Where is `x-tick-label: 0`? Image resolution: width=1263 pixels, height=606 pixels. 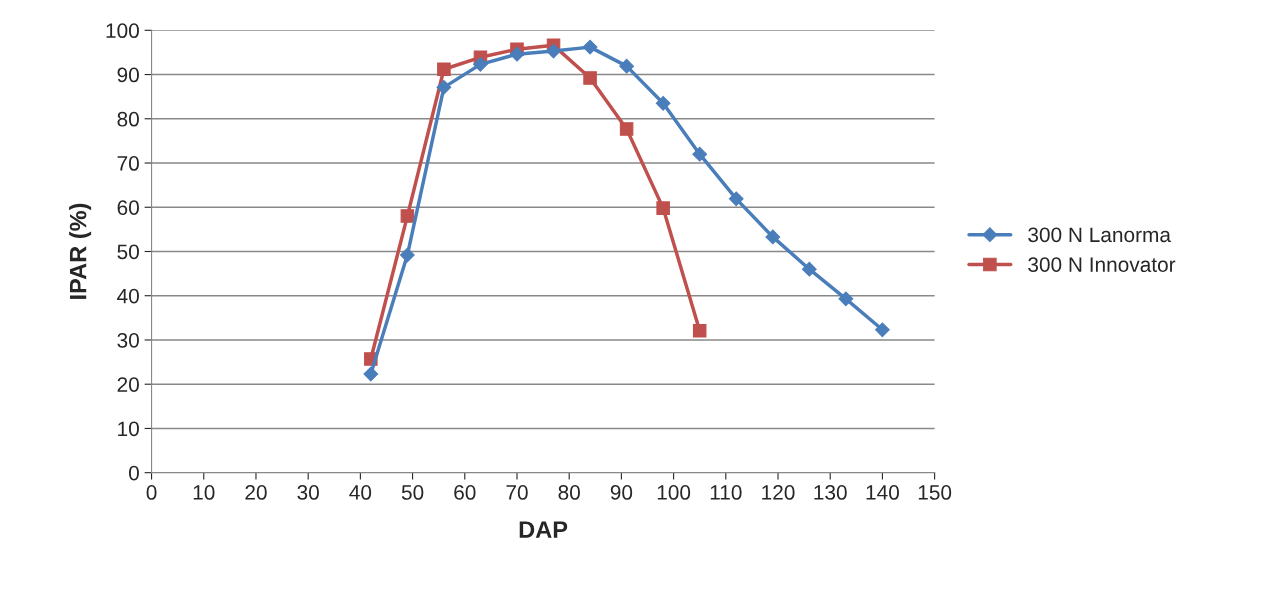 x-tick-label: 0 is located at coordinates (151, 492).